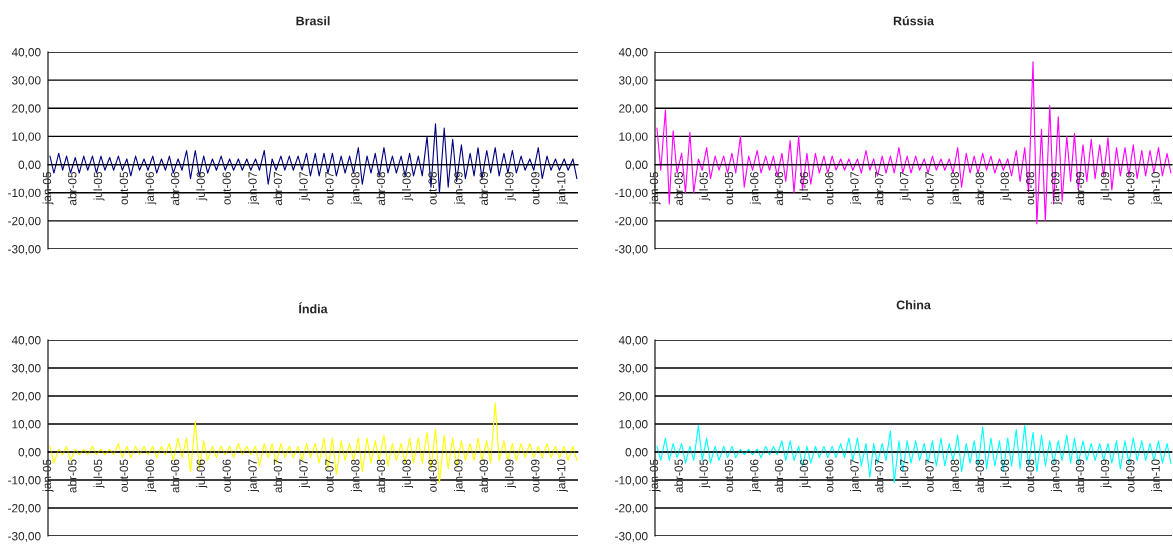 The height and width of the screenshot is (547, 1173). Describe the element at coordinates (313, 21) in the screenshot. I see `chart-title: Brasil` at that location.